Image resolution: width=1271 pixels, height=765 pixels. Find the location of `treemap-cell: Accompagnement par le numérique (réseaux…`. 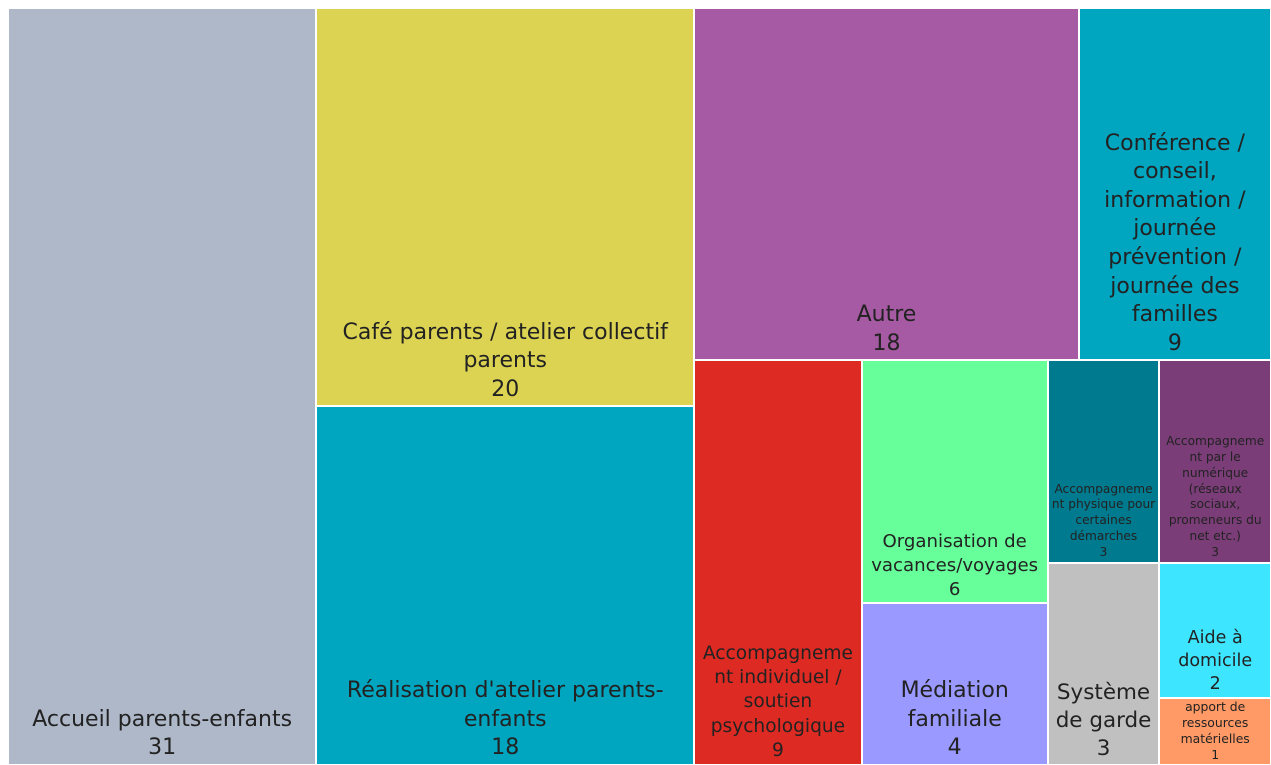

treemap-cell: Accompagnement par le numérique (réseaux… is located at coordinates (1215, 461).